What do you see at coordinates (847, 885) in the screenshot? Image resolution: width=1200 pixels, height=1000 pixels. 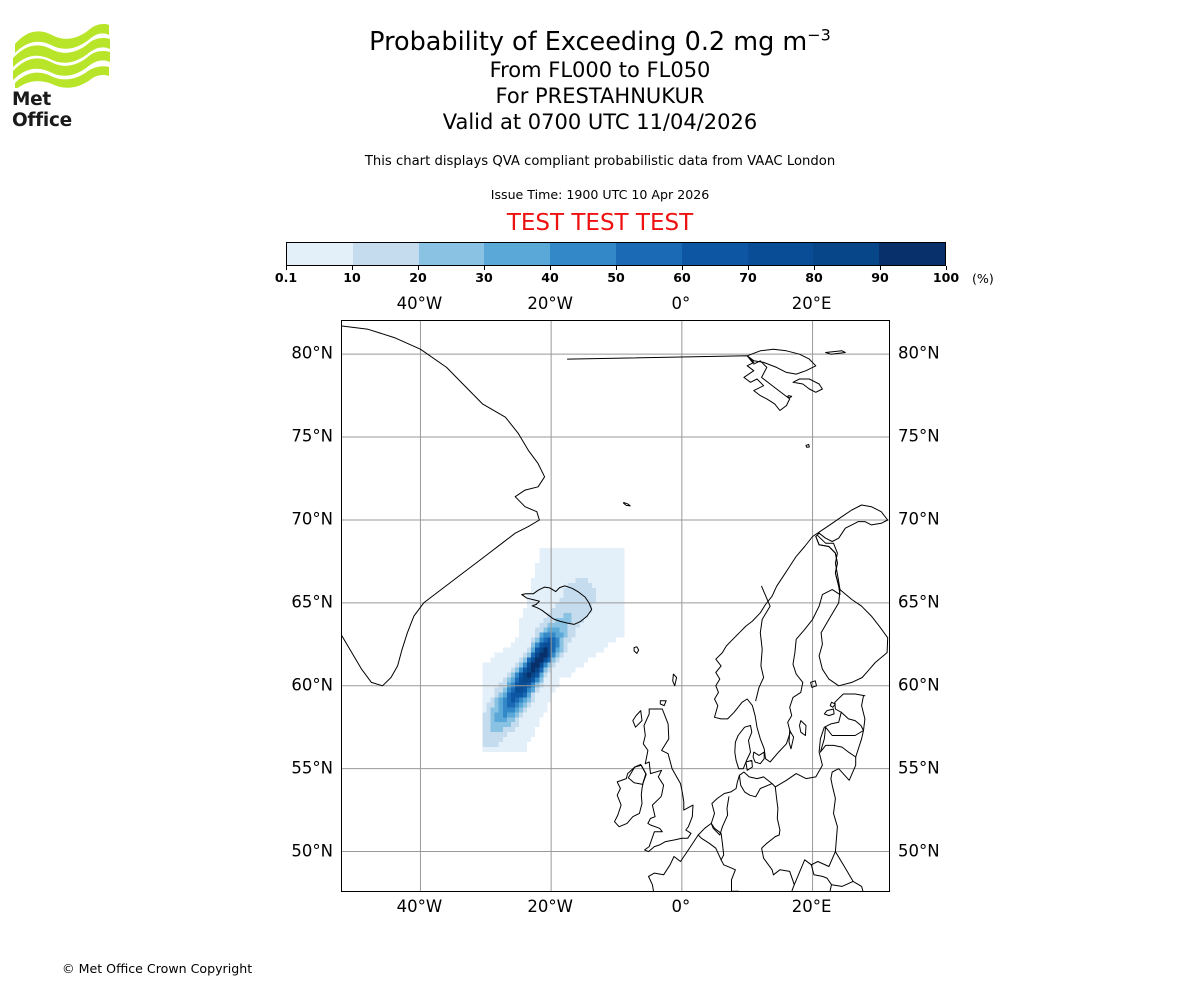 I see `border-romania-moldova` at bounding box center [847, 885].